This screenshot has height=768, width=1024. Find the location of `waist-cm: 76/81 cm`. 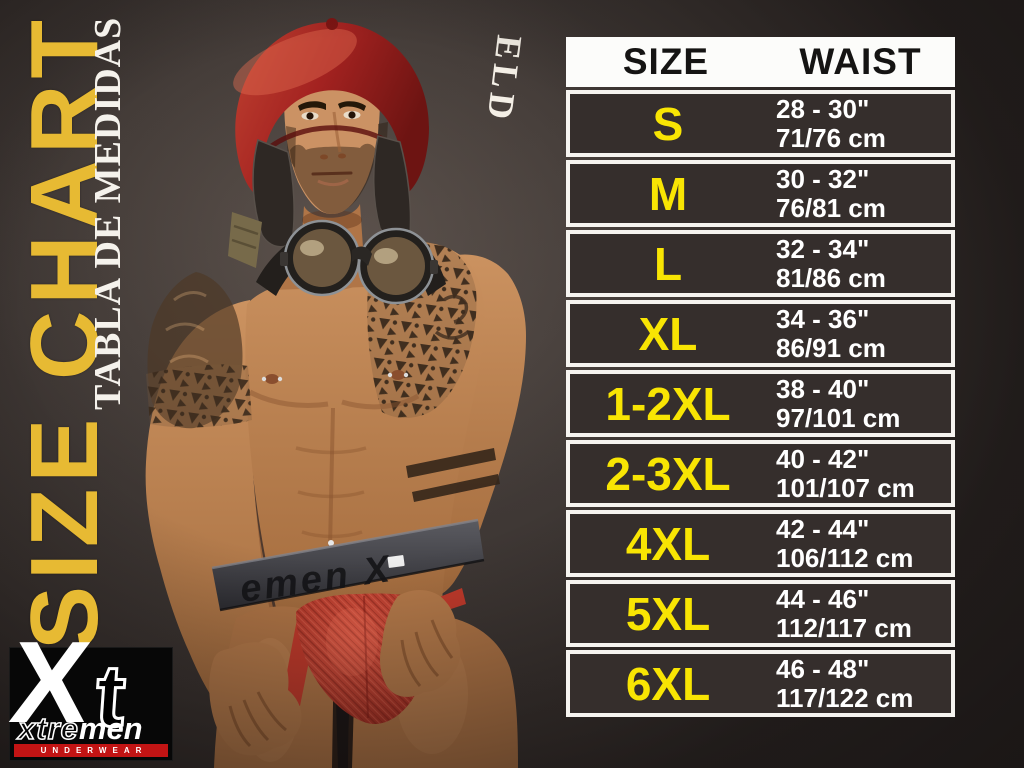

waist-cm: 76/81 cm is located at coordinates (831, 207).